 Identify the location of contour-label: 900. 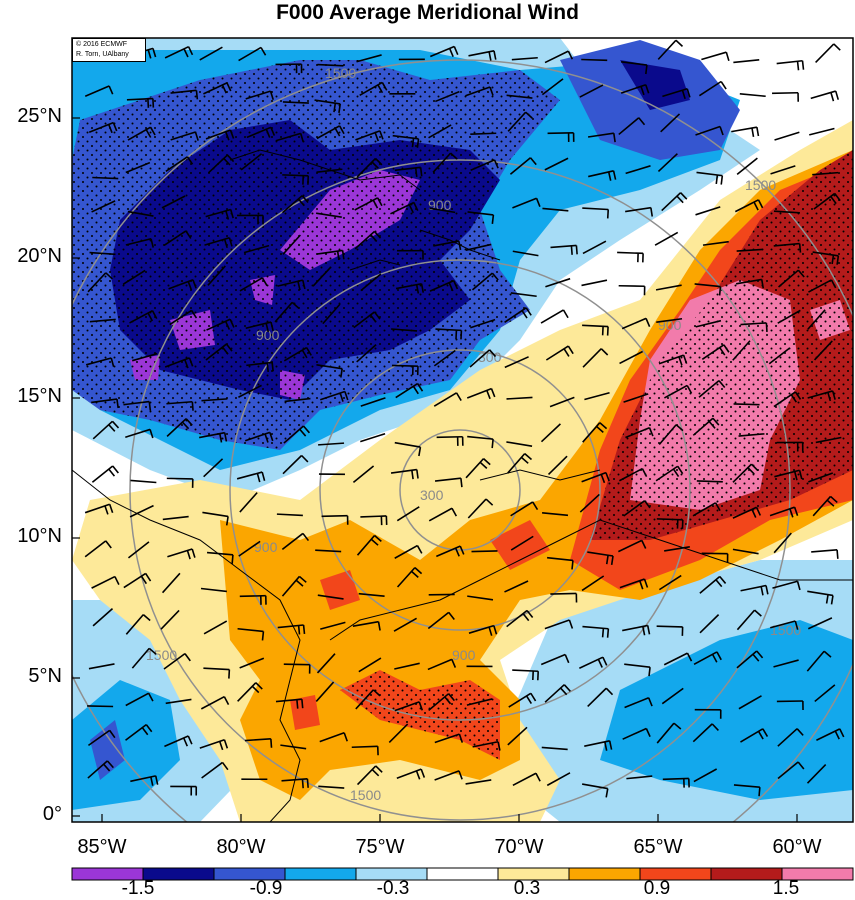
(268, 335).